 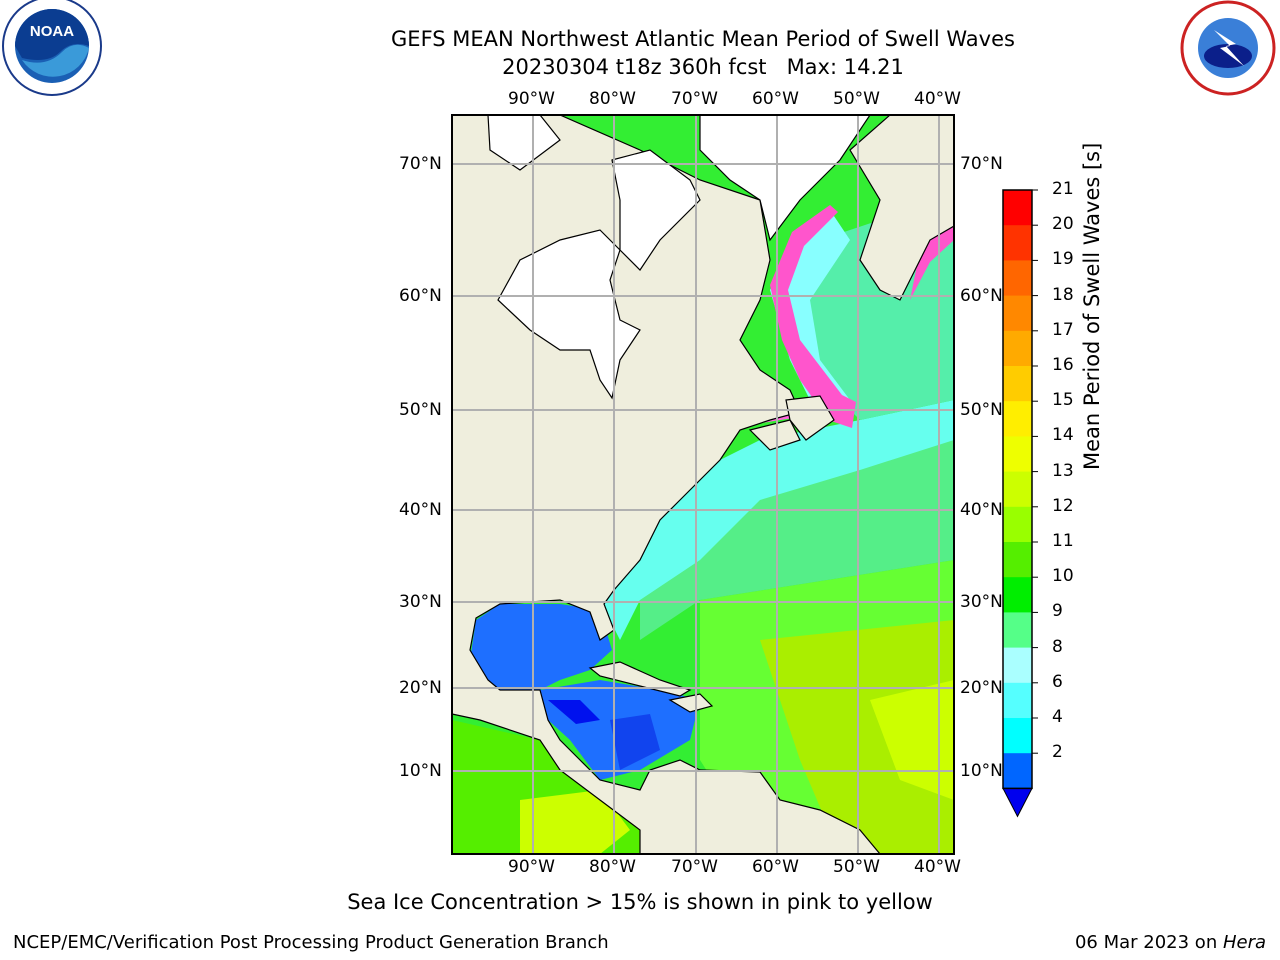 I want to click on lat-tick-right: 40°N, so click(x=981, y=510).